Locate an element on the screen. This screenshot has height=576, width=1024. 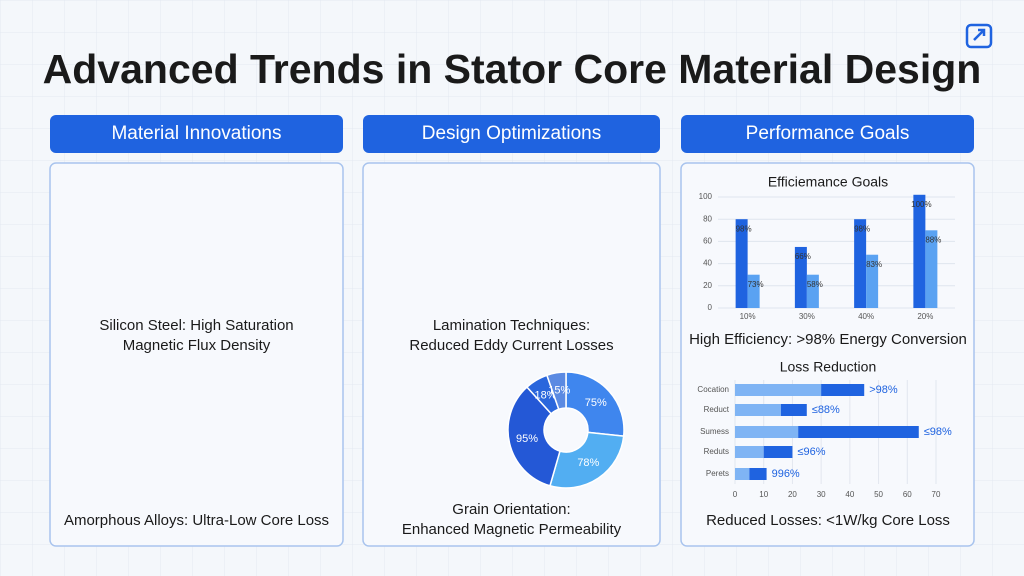
bar-annotation: ≤96% is located at coordinates (811, 452).